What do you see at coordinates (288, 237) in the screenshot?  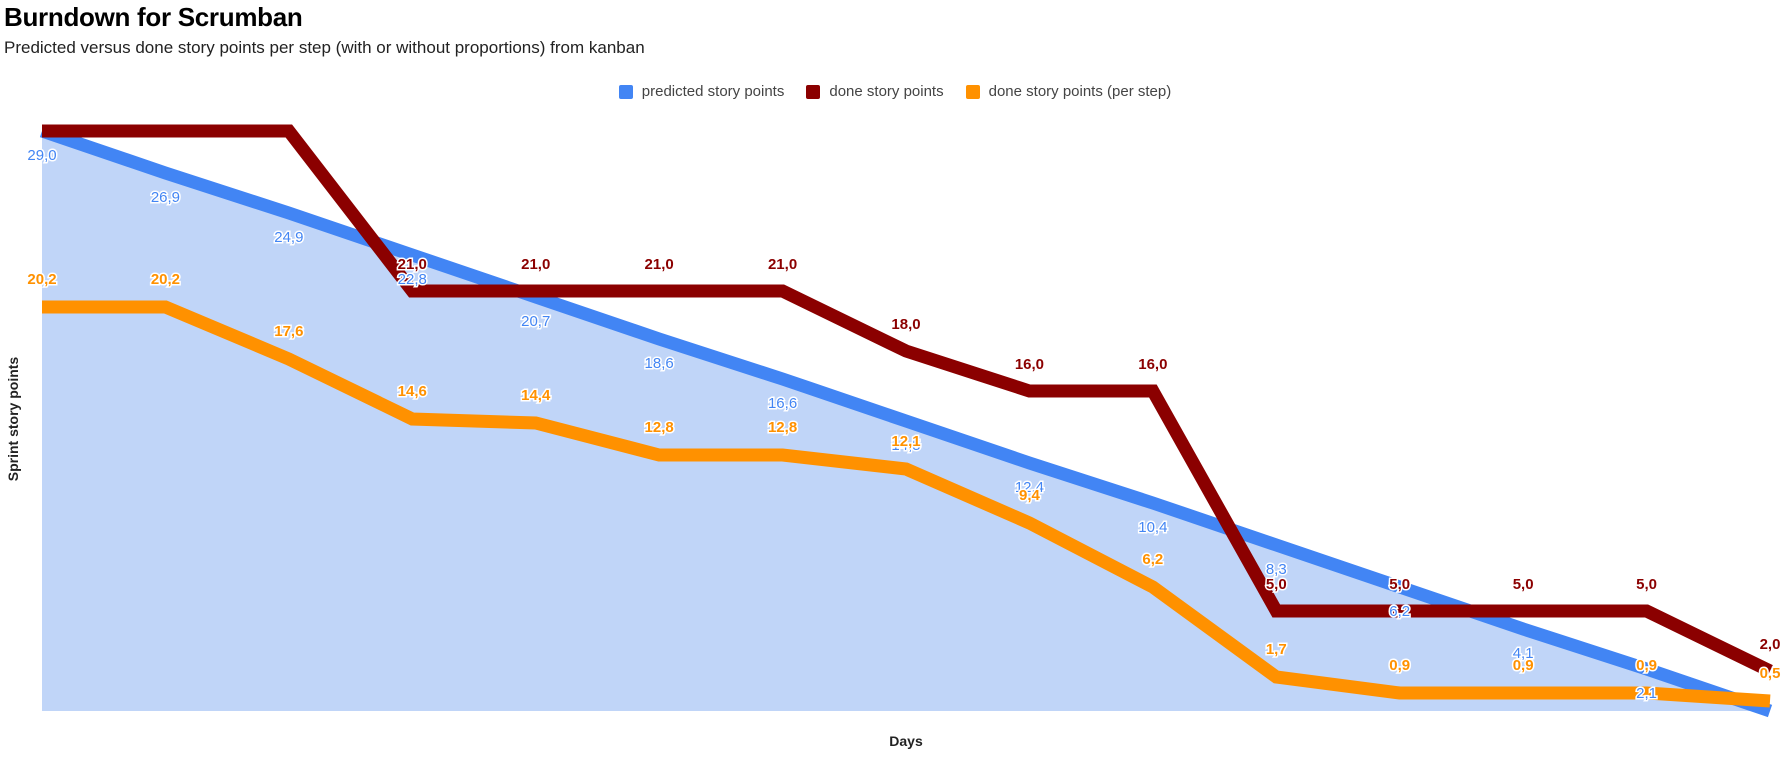 I see `predicted-data-label: 24,9` at bounding box center [288, 237].